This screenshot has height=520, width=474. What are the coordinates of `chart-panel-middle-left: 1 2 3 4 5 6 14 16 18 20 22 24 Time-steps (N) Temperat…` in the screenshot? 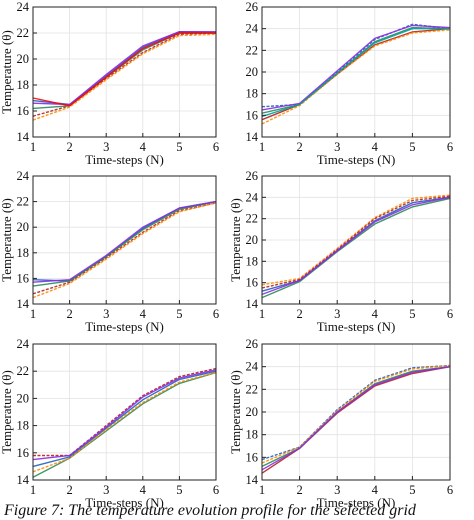 It's located at (109, 251).